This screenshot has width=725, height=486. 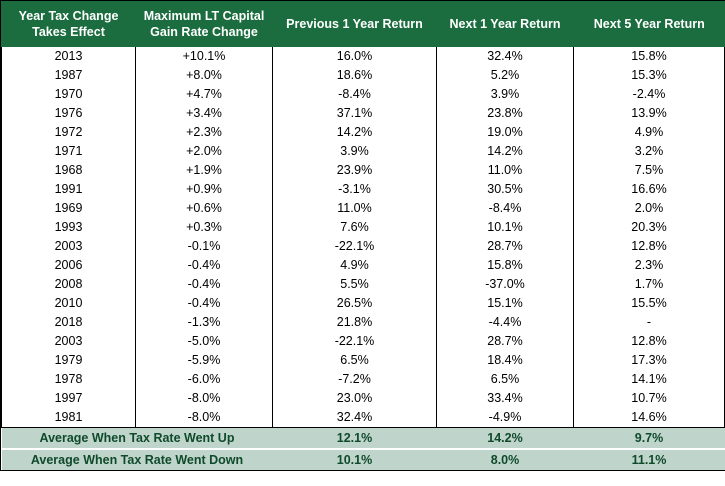 I want to click on cell-previous-1y: 26.5%, so click(x=354, y=303).